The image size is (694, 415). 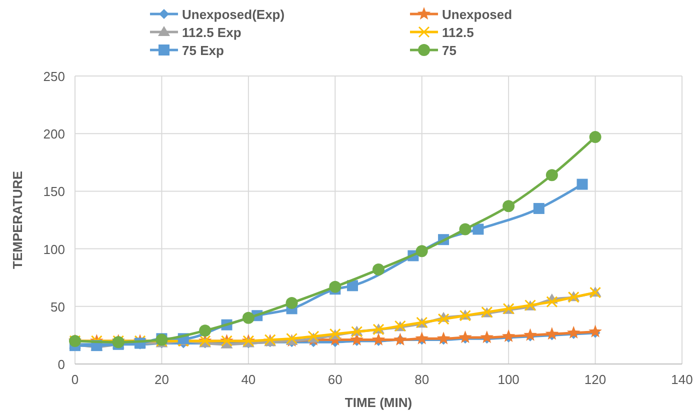 What do you see at coordinates (449, 50) in the screenshot?
I see `legend-label: 75` at bounding box center [449, 50].